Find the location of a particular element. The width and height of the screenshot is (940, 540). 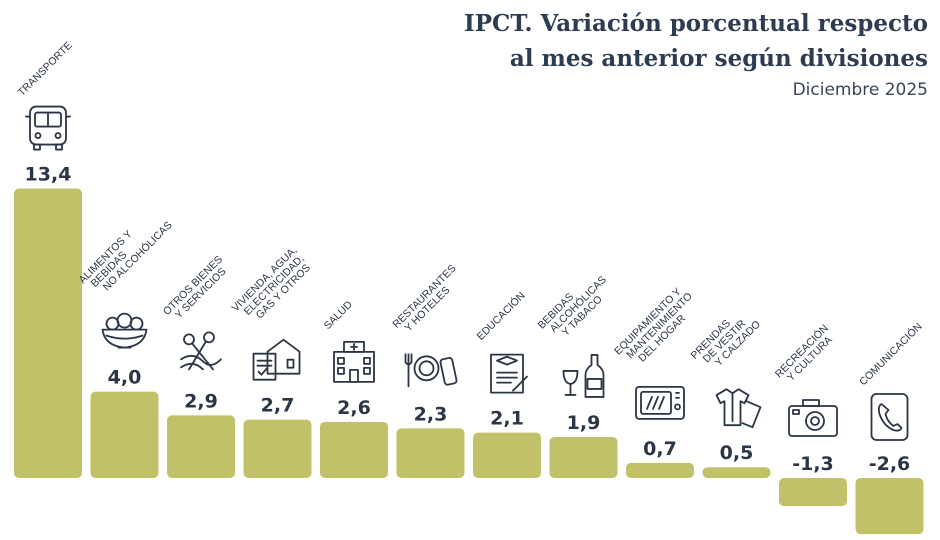

value-label: -1,3 is located at coordinates (813, 464).